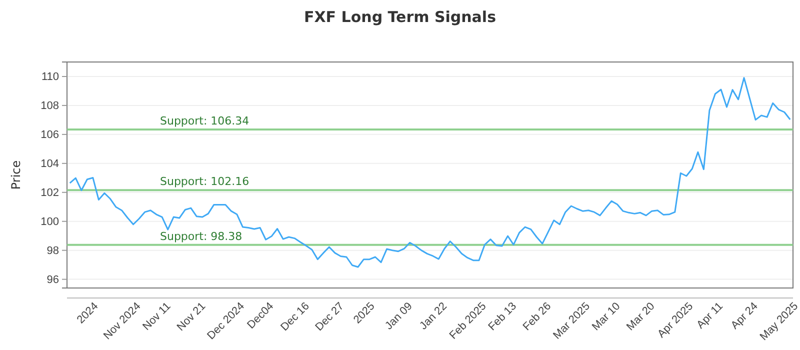 The width and height of the screenshot is (800, 350). I want to click on ref-line-label: Support: 102.16, so click(205, 181).